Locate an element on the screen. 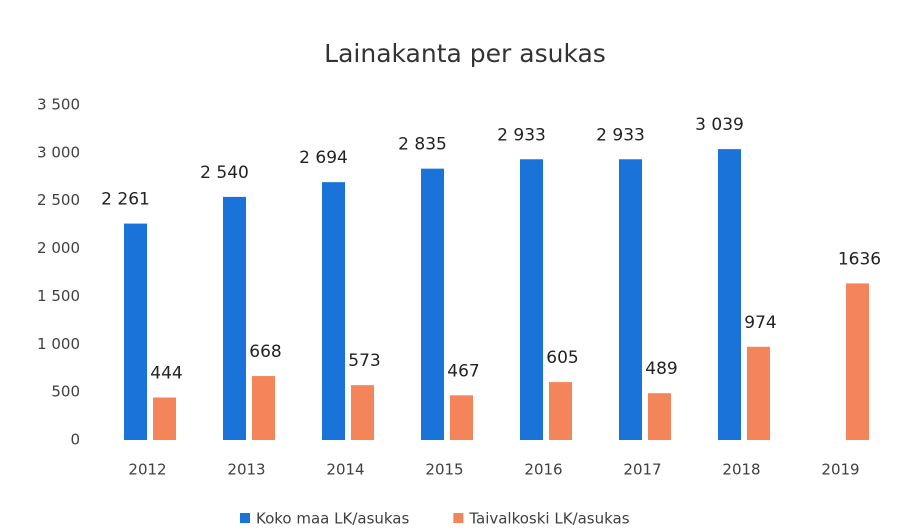 The width and height of the screenshot is (908, 530). x-tick-label: 2017 is located at coordinates (642, 470).